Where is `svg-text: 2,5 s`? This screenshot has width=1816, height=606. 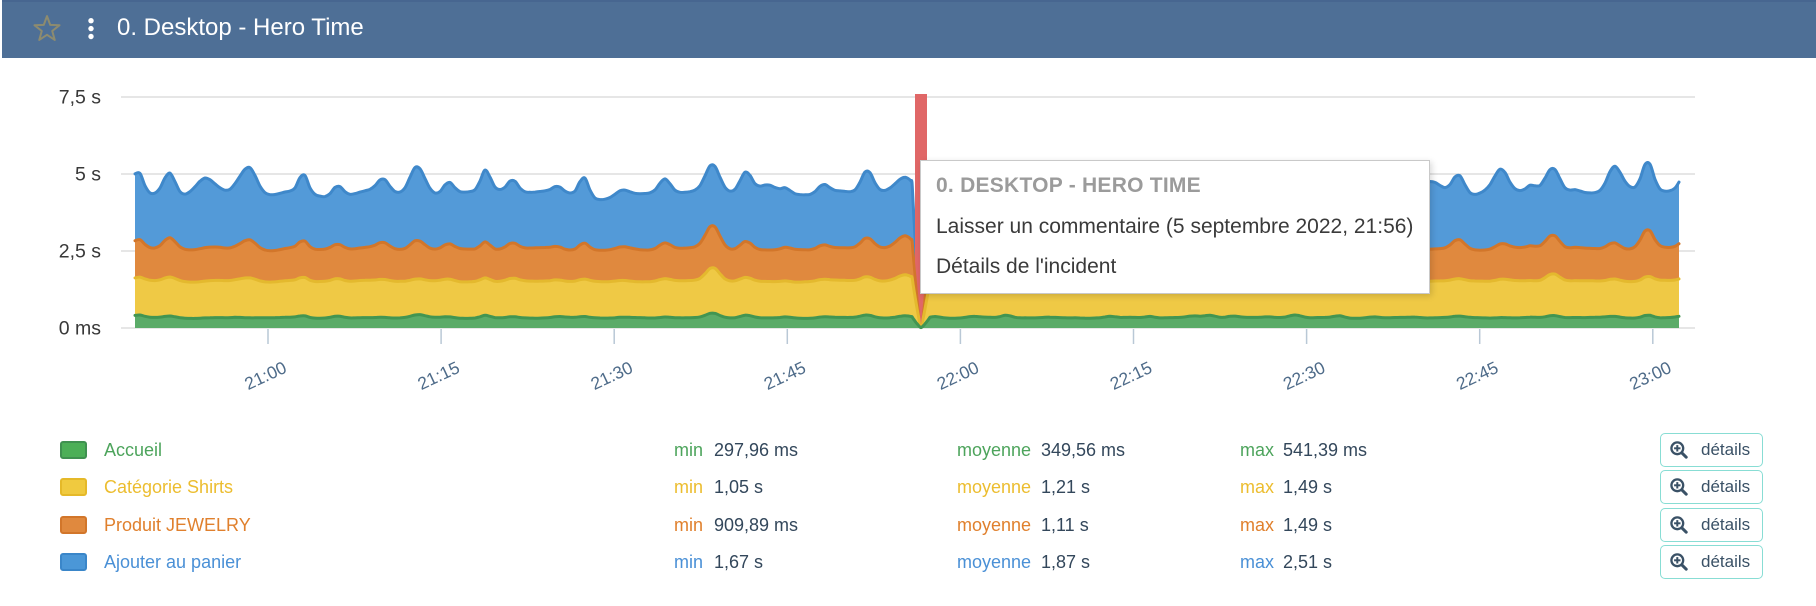 svg-text: 2,5 s is located at coordinates (80, 252).